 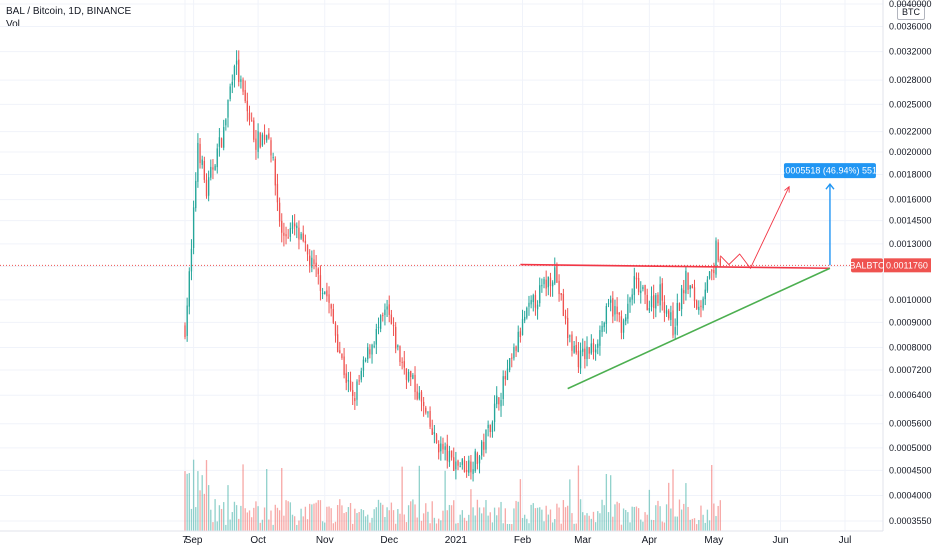 What do you see at coordinates (780, 540) in the screenshot?
I see `x-tick-label: Jun` at bounding box center [780, 540].